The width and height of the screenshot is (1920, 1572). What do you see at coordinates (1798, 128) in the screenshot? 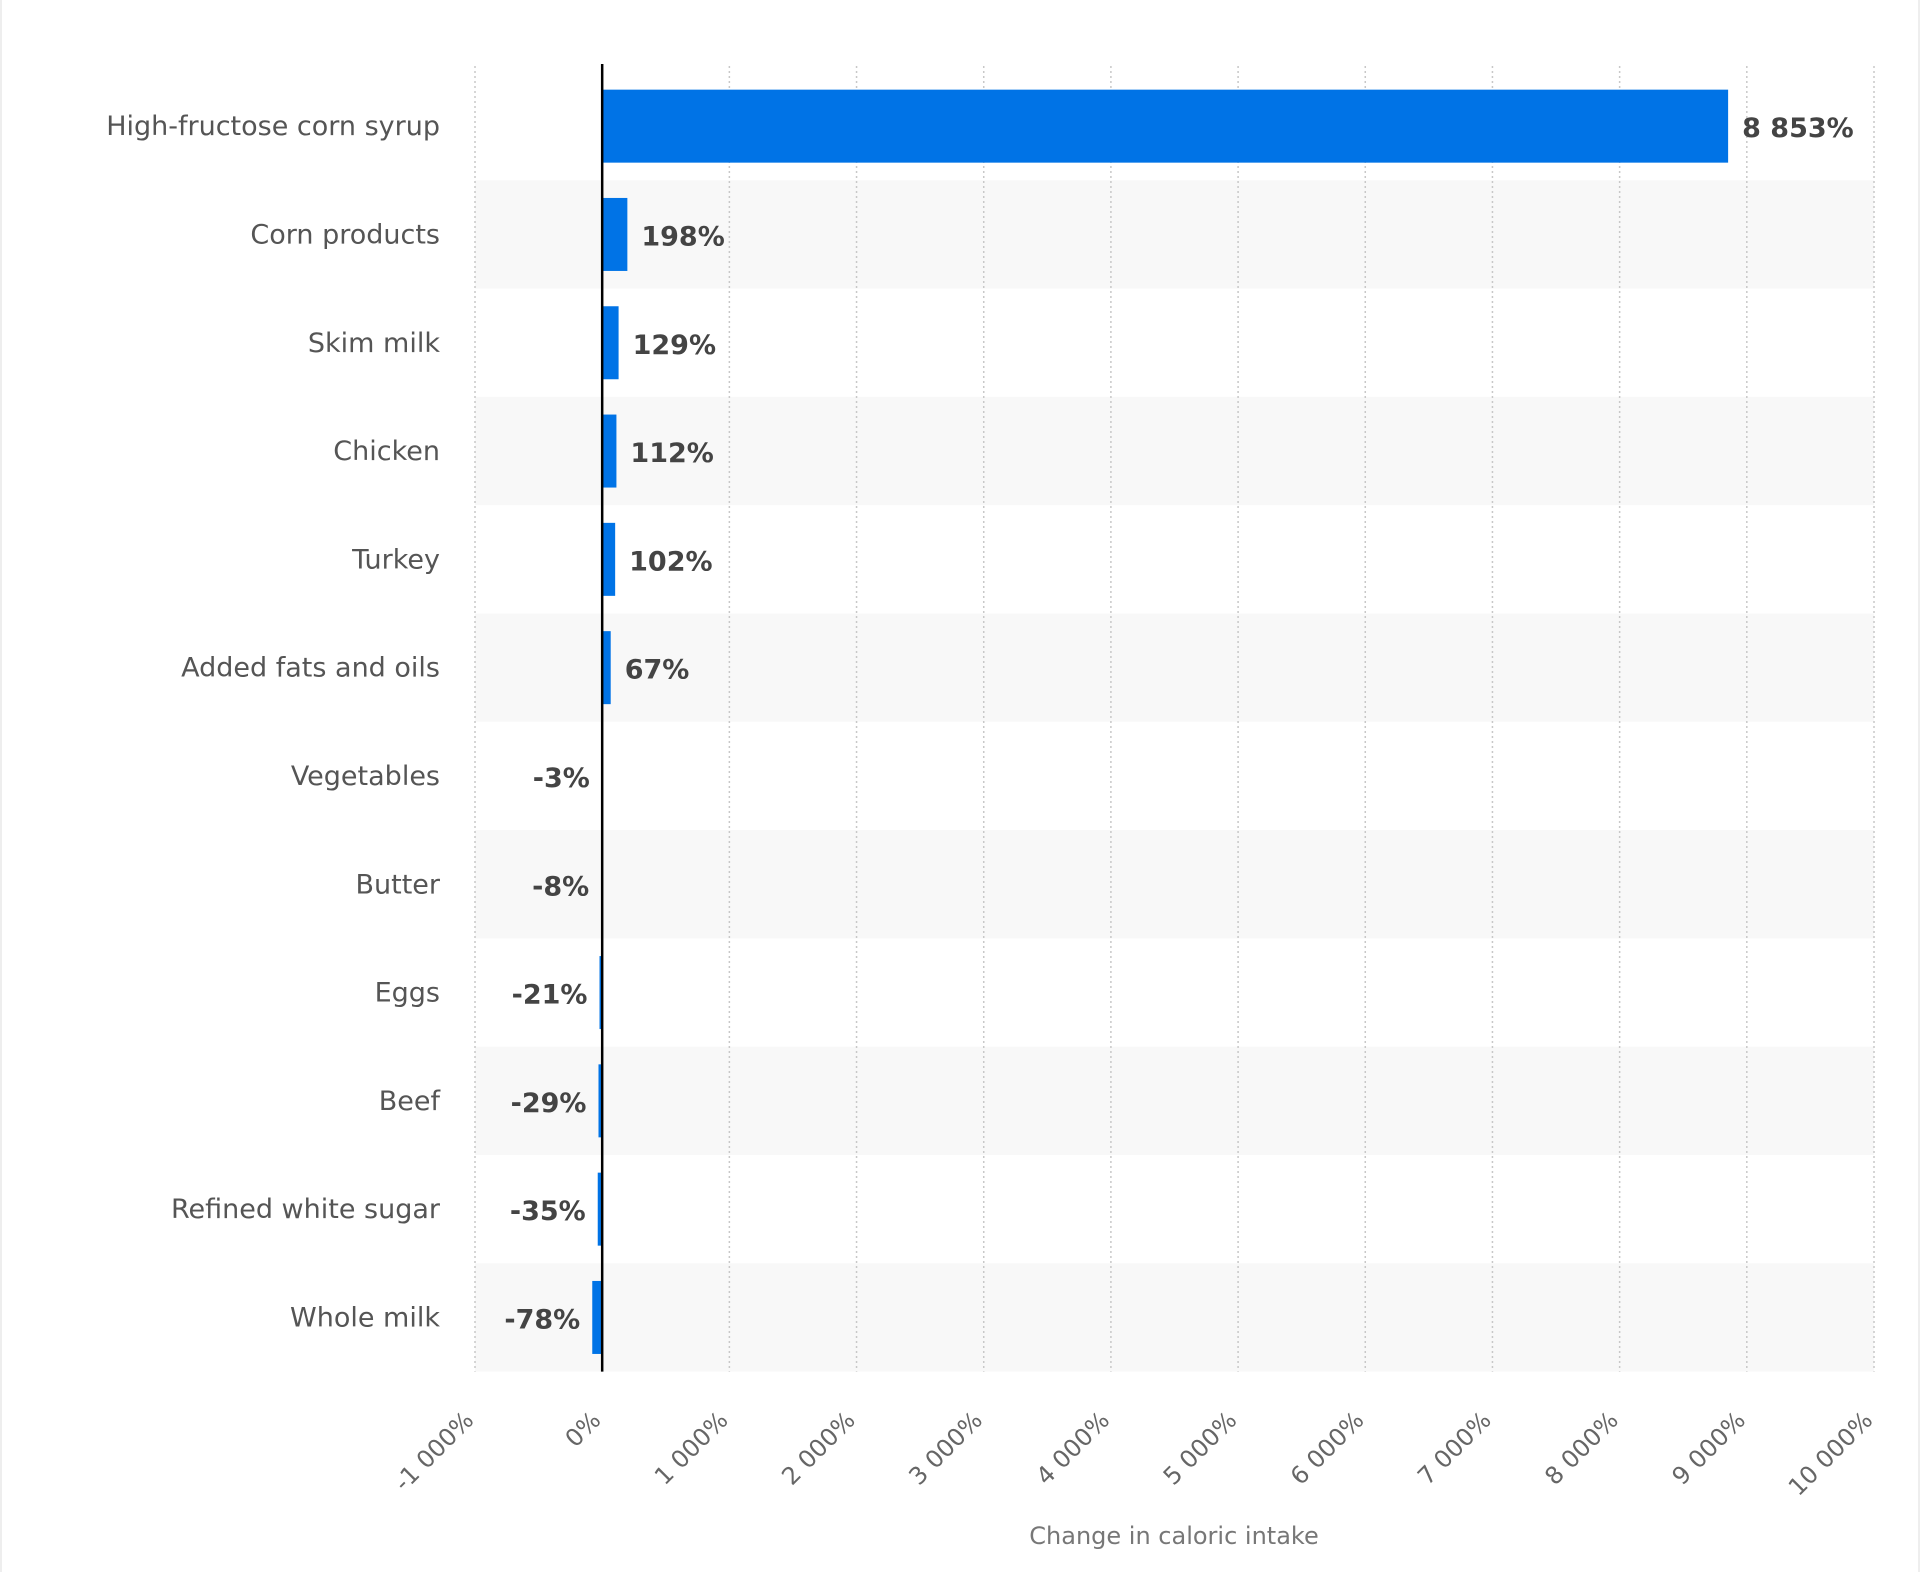
I see `value-label: 8 853%` at bounding box center [1798, 128].